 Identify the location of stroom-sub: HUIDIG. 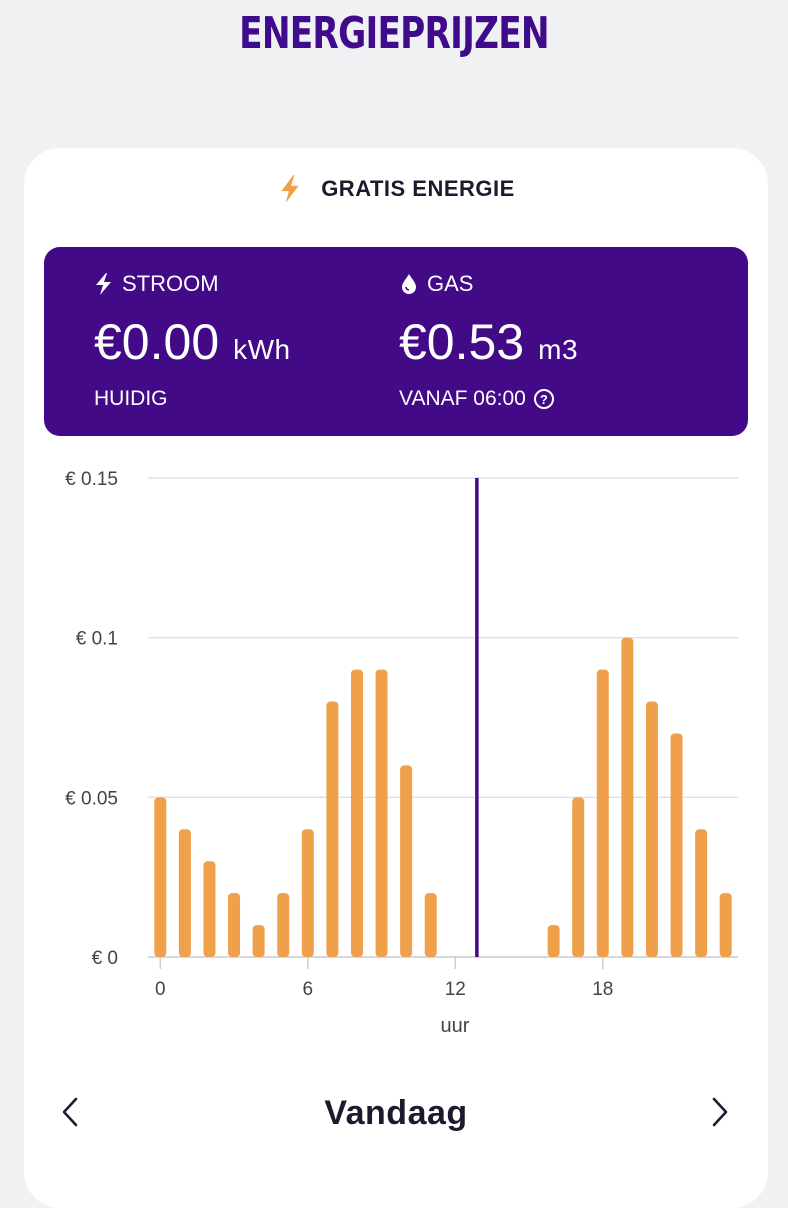
(131, 398).